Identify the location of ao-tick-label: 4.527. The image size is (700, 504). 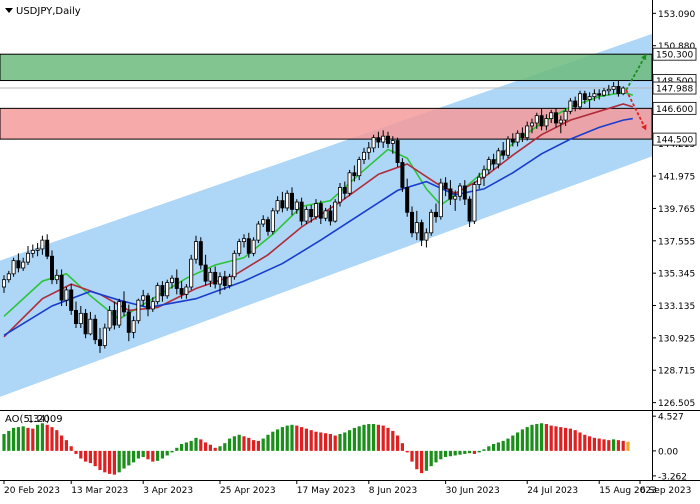
(671, 418).